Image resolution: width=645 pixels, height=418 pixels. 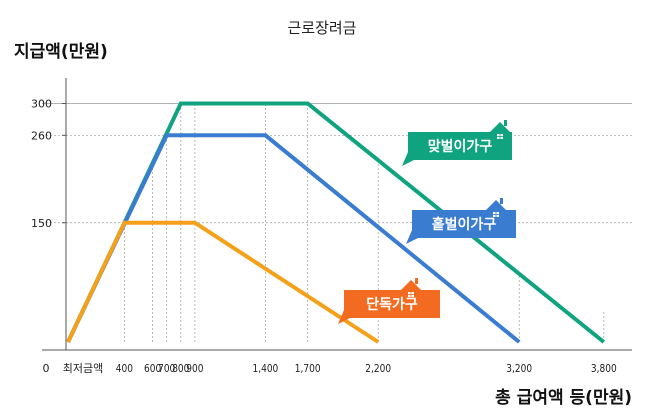 What do you see at coordinates (166, 369) in the screenshot?
I see `x-tick-label: 700` at bounding box center [166, 369].